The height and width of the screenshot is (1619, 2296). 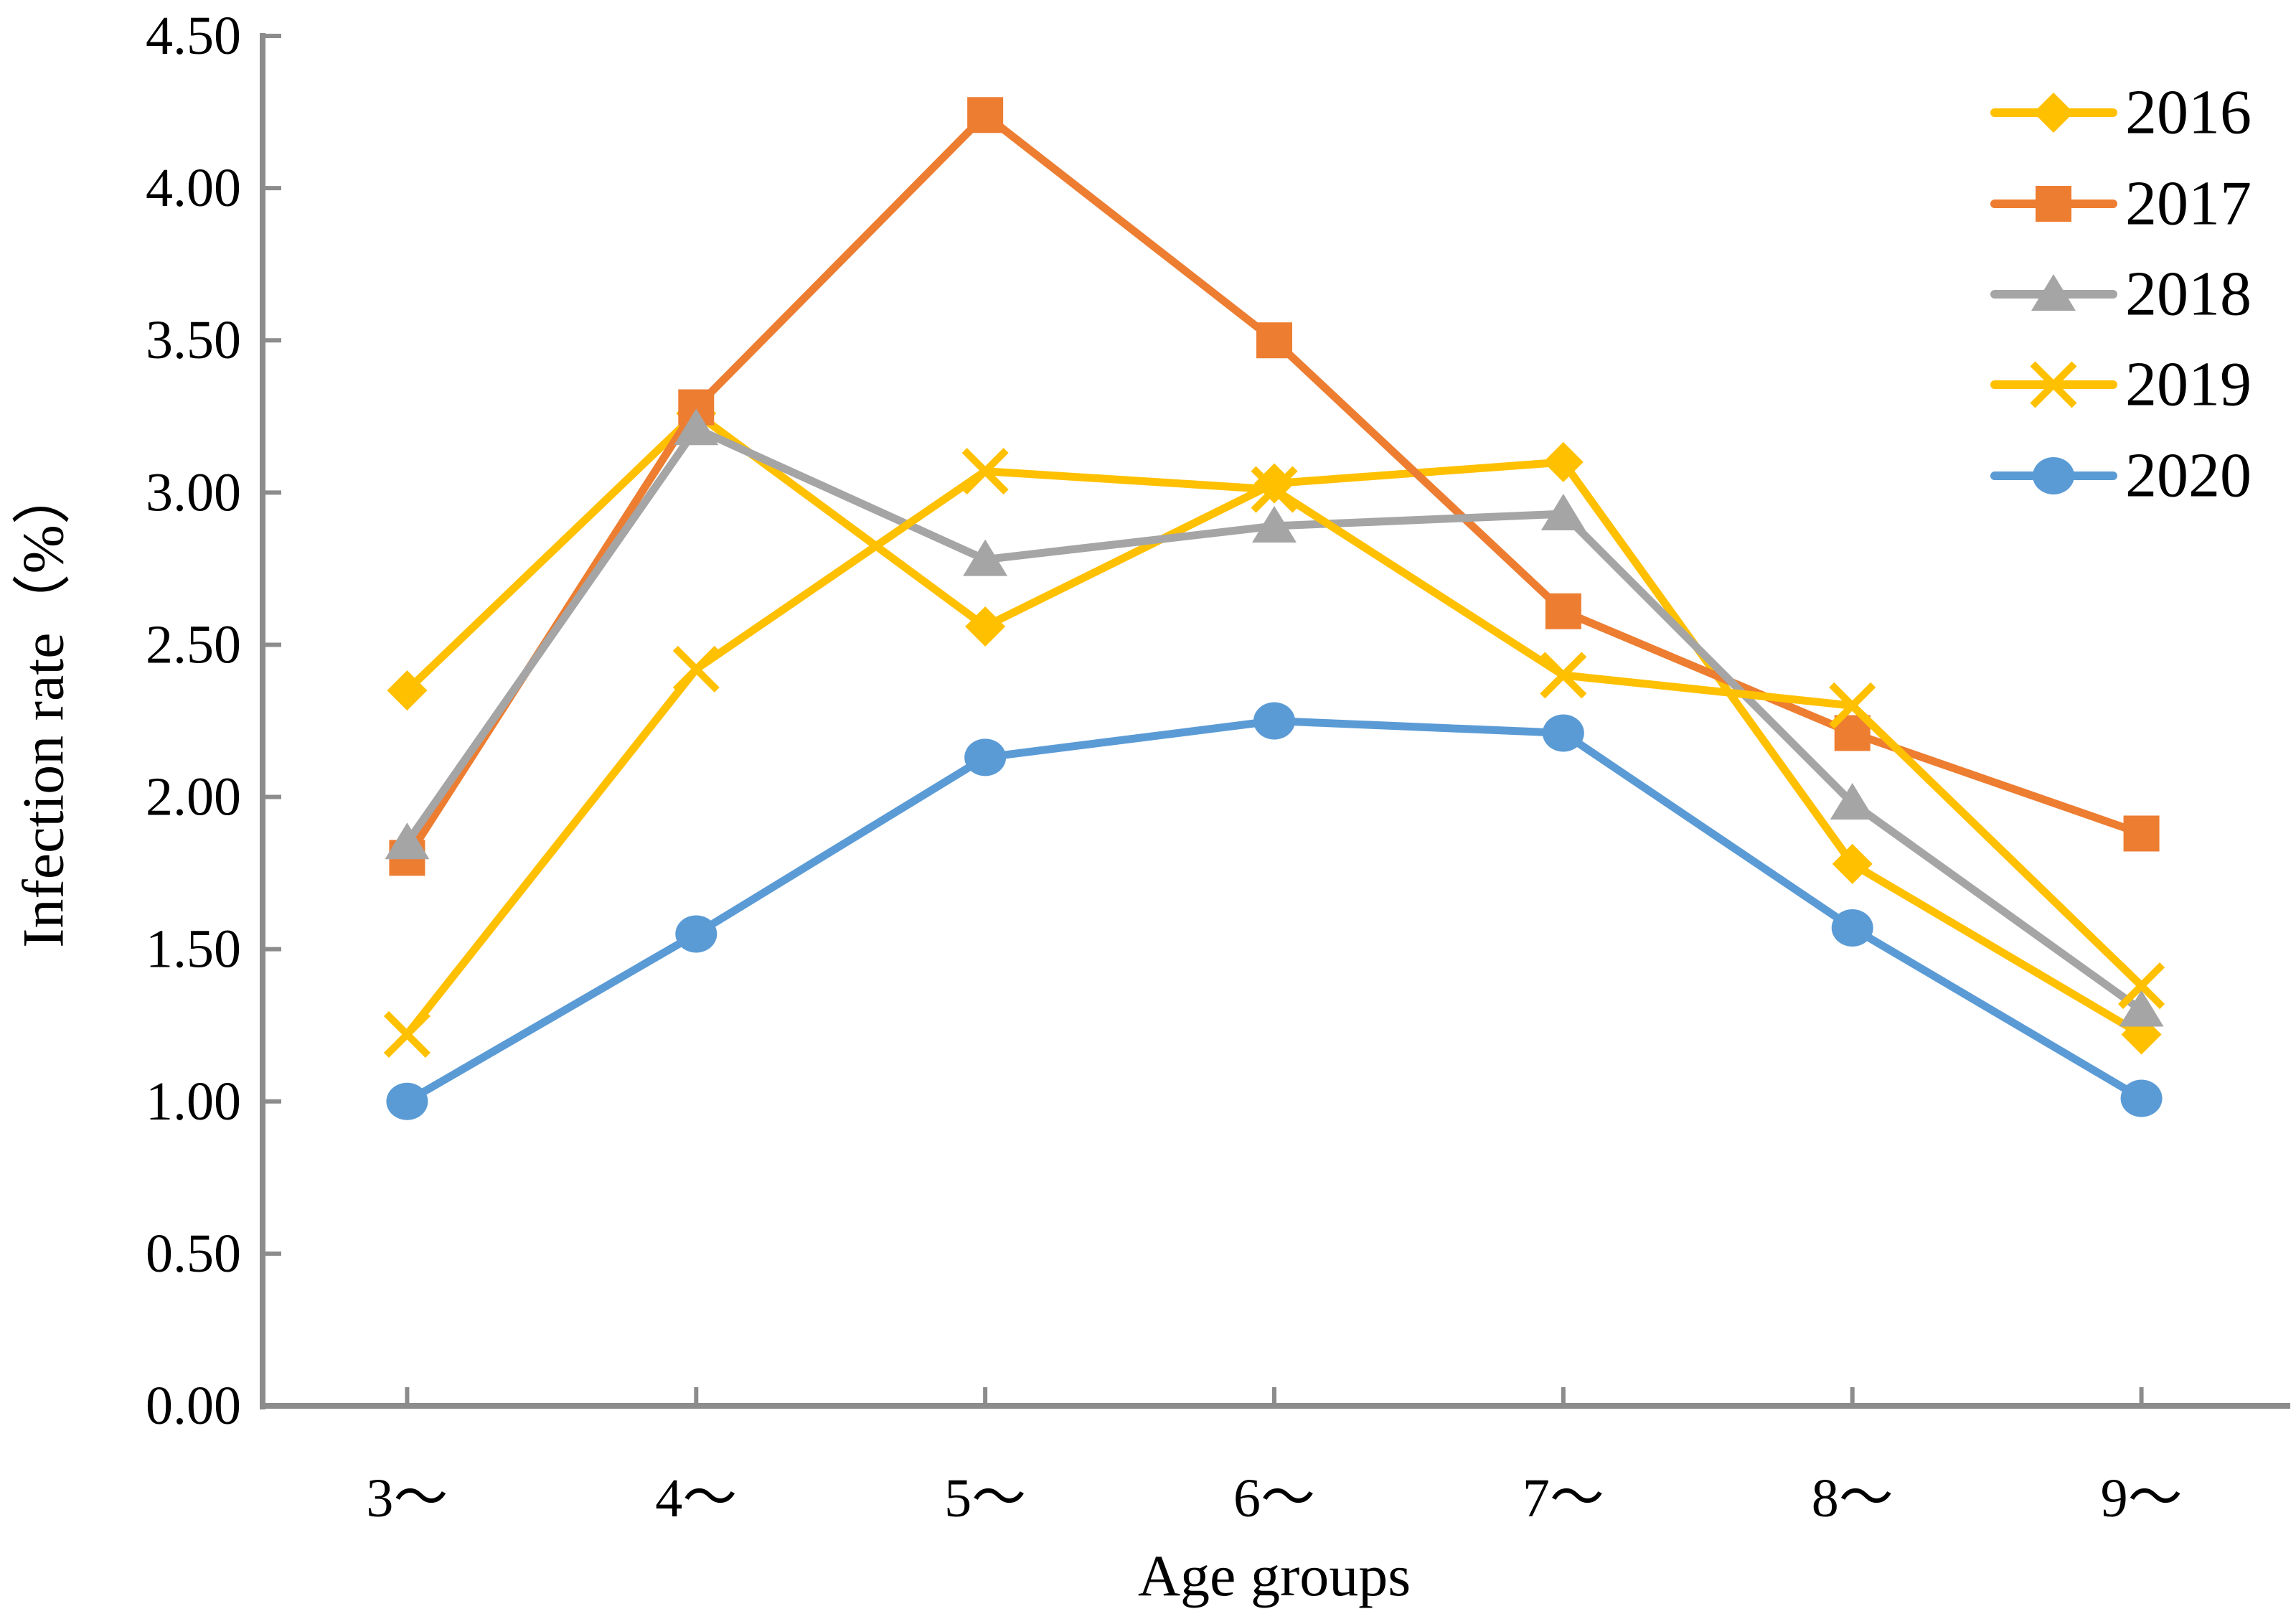 What do you see at coordinates (696, 1498) in the screenshot?
I see `x-tick-label: 4～` at bounding box center [696, 1498].